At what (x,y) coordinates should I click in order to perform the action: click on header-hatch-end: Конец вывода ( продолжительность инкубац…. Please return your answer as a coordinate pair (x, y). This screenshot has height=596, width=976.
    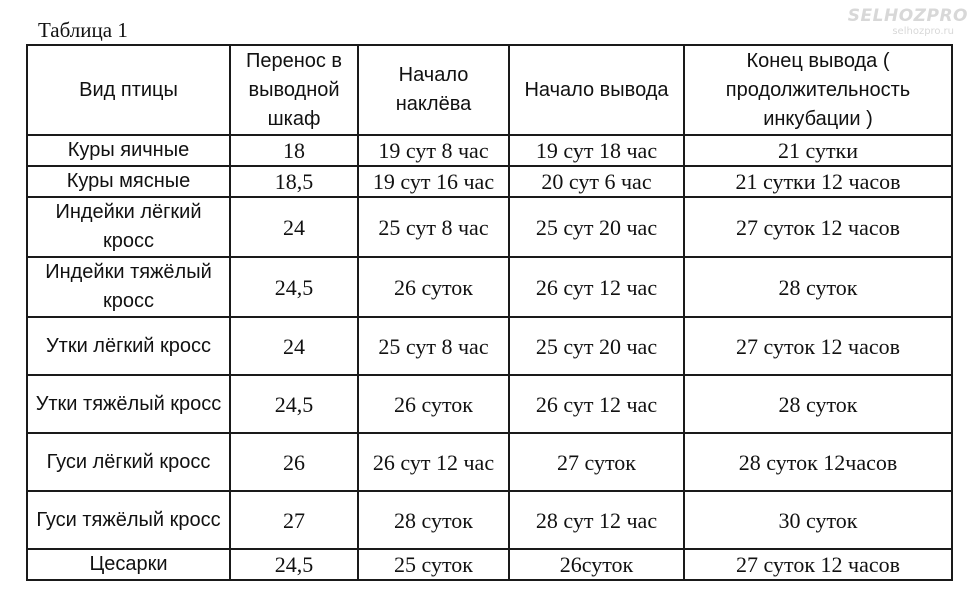
    Looking at the image, I should click on (818, 90).